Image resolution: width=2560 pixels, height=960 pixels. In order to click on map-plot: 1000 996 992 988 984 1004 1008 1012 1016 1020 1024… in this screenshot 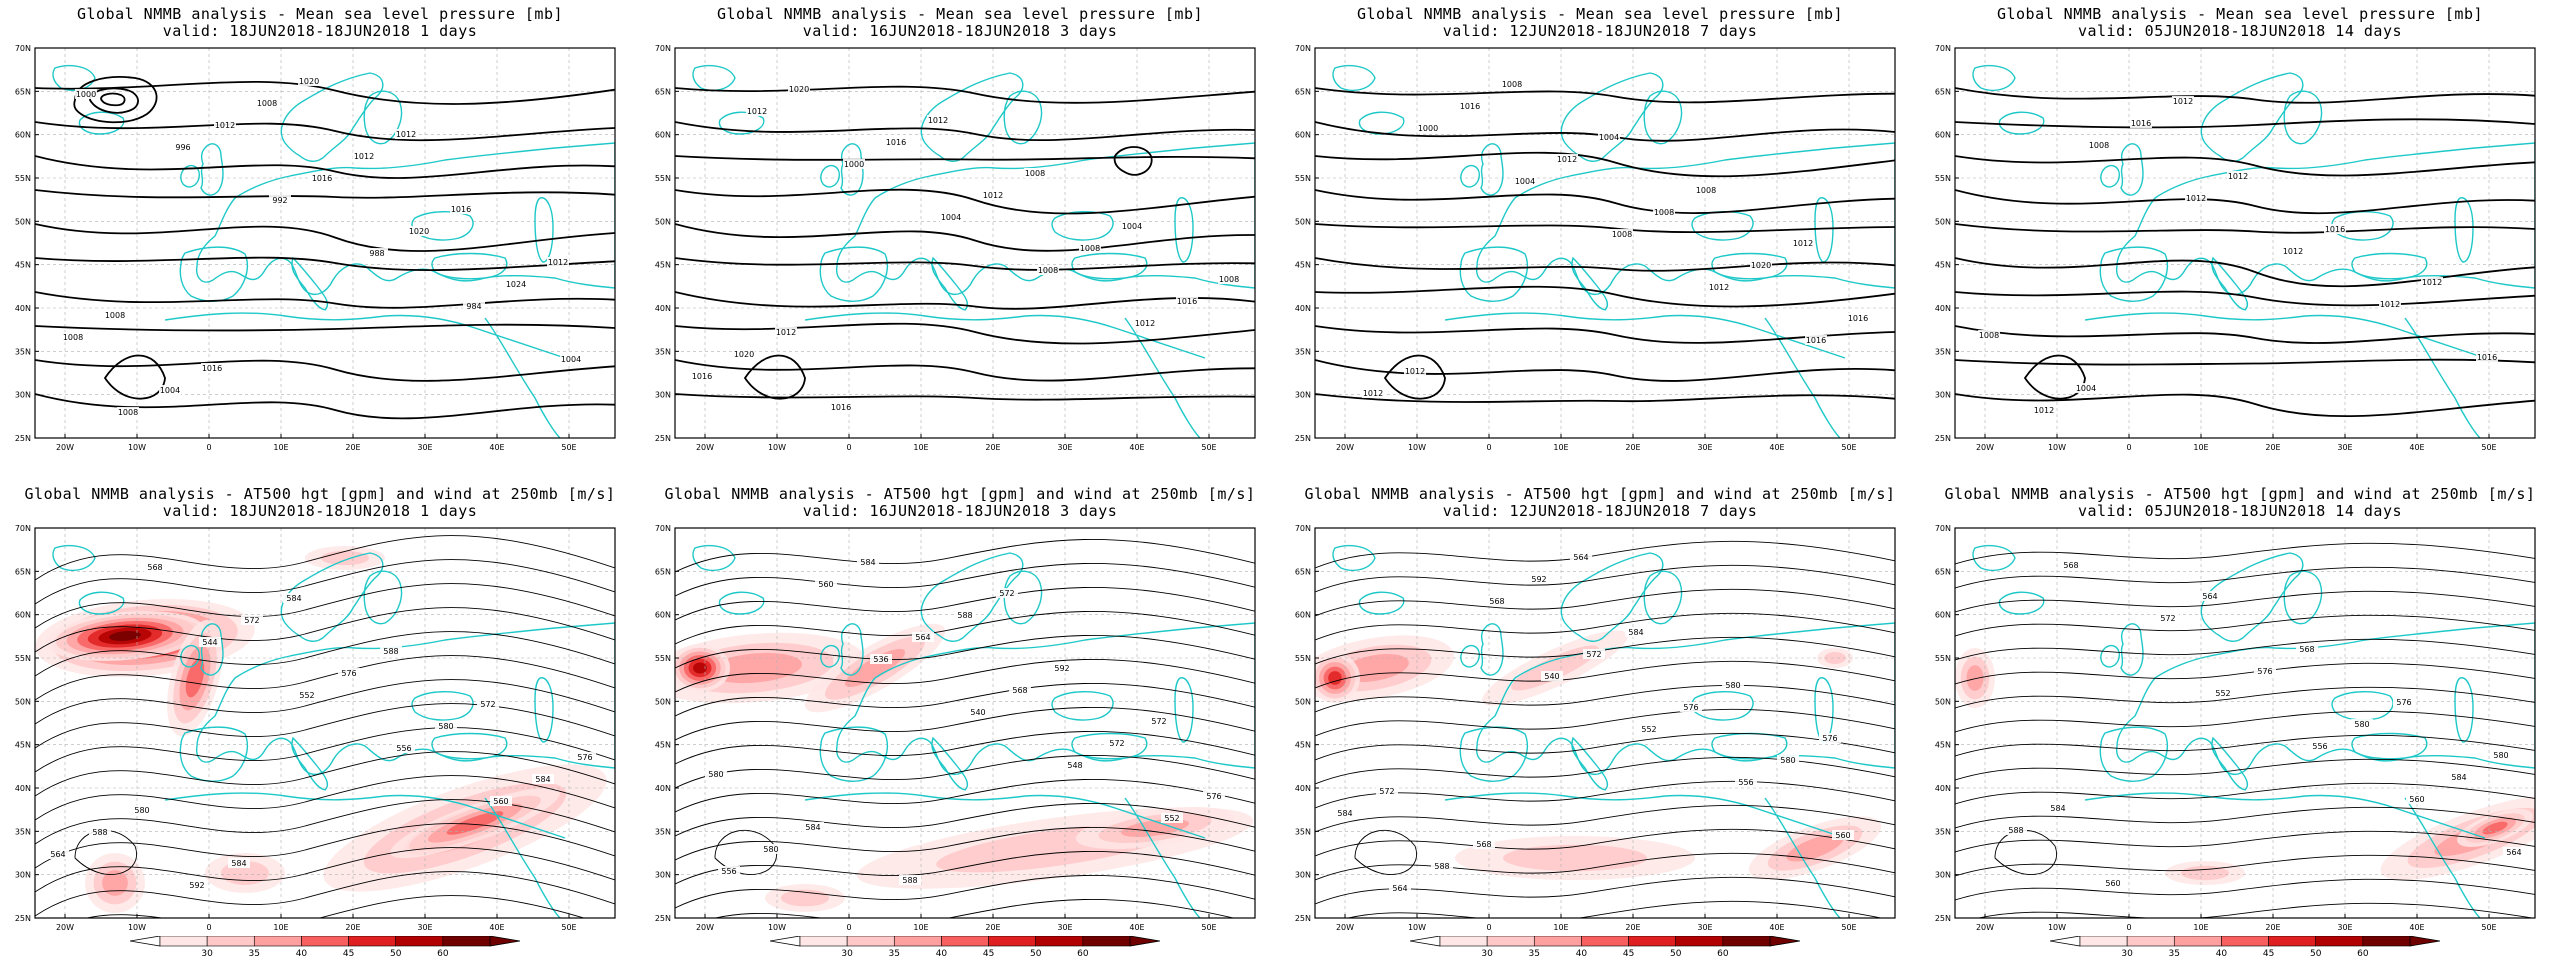, I will do `click(315, 248)`.